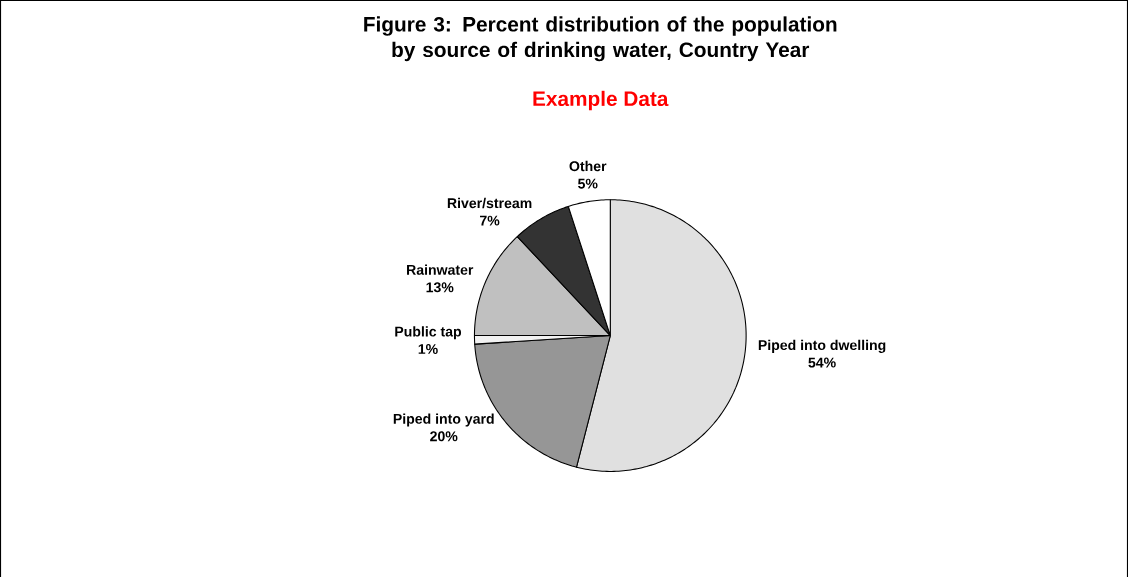 This screenshot has height=578, width=1128. Describe the element at coordinates (822, 346) in the screenshot. I see `slice-label: Piped into dwelling` at that location.